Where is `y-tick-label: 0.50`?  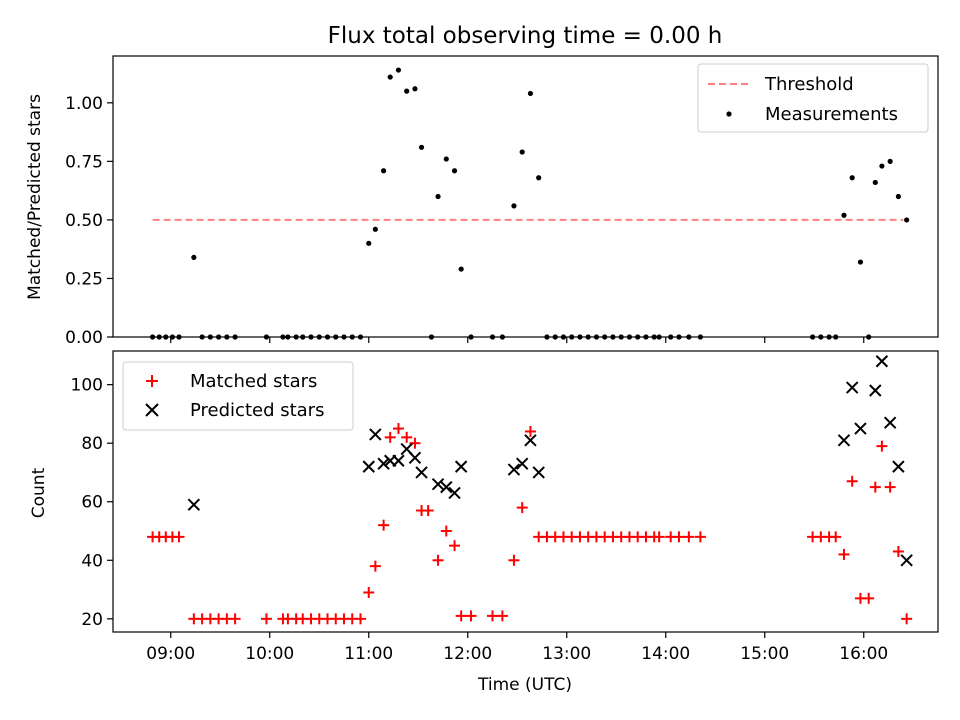
y-tick-label: 0.50 is located at coordinates (84, 221).